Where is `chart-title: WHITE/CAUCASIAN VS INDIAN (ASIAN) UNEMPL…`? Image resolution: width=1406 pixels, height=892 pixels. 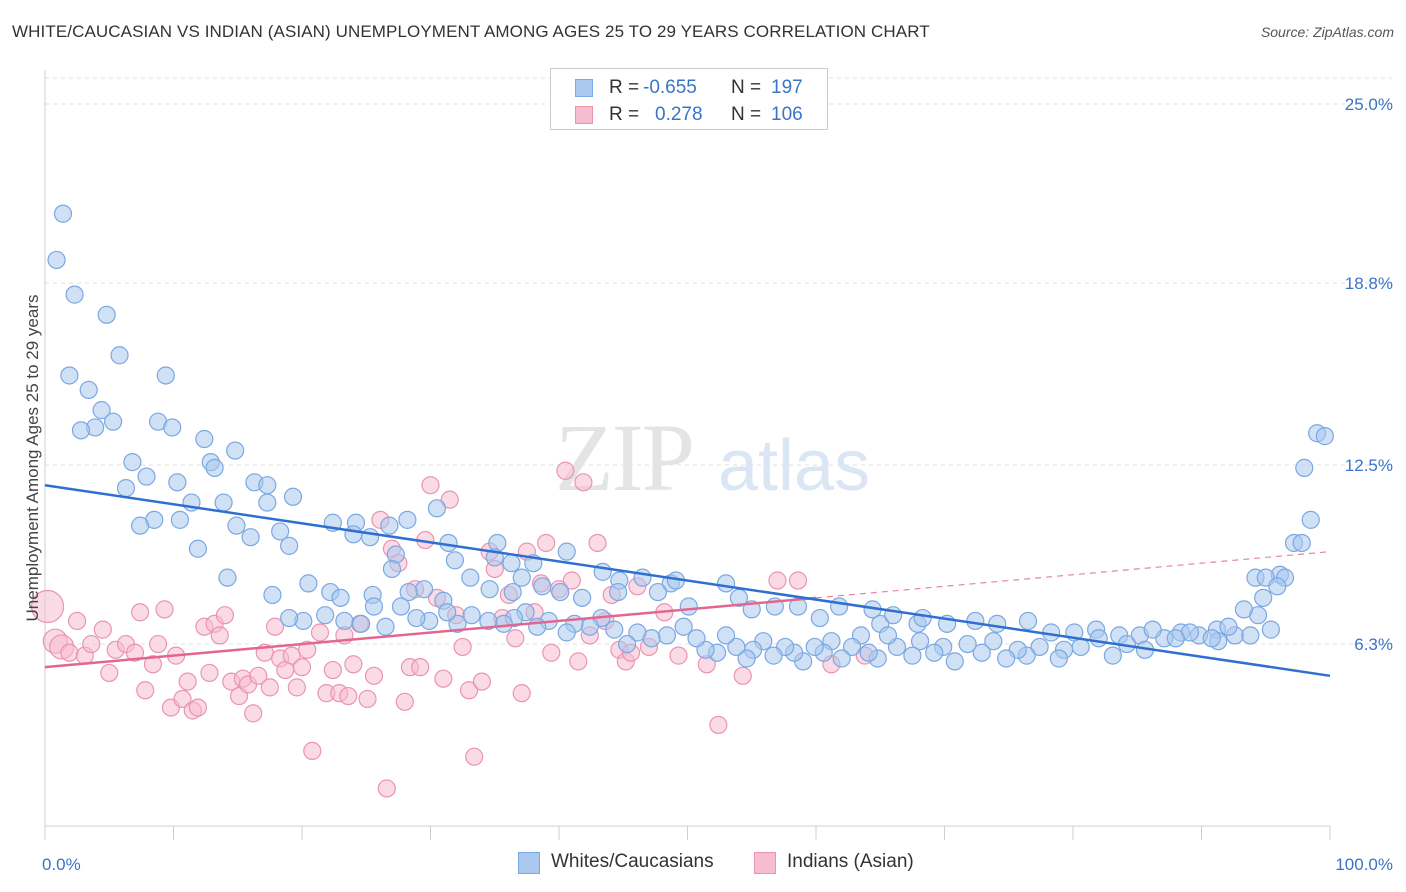
chart-title: WHITE/CAUCASIAN VS INDIAN (ASIAN) UNEMPL… is located at coordinates (471, 31).